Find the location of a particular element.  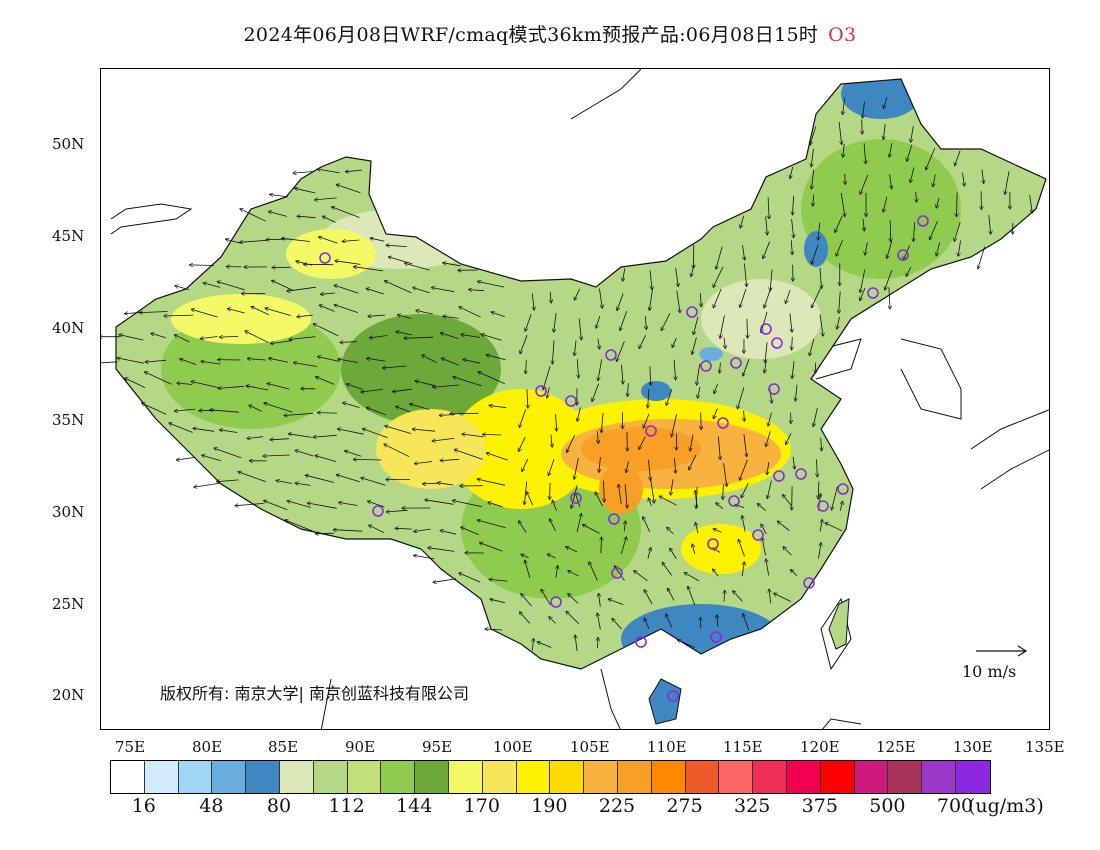

hainan-island is located at coordinates (665, 701).